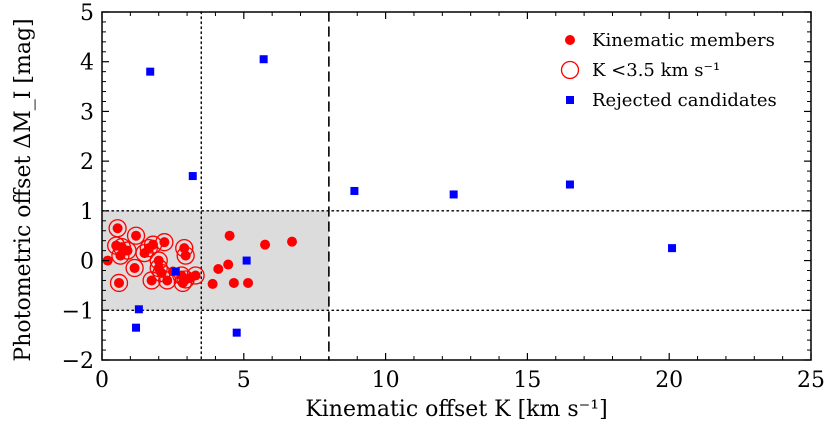  I want to click on y-tick-label: −2, so click(78, 361).